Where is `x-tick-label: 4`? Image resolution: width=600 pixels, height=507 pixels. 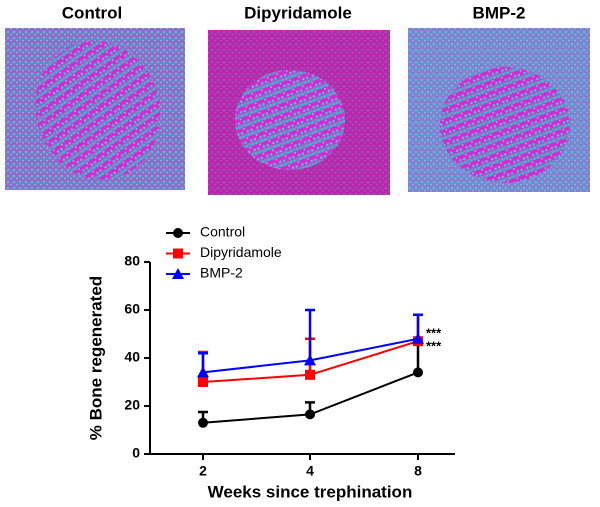
x-tick-label: 4 is located at coordinates (310, 471).